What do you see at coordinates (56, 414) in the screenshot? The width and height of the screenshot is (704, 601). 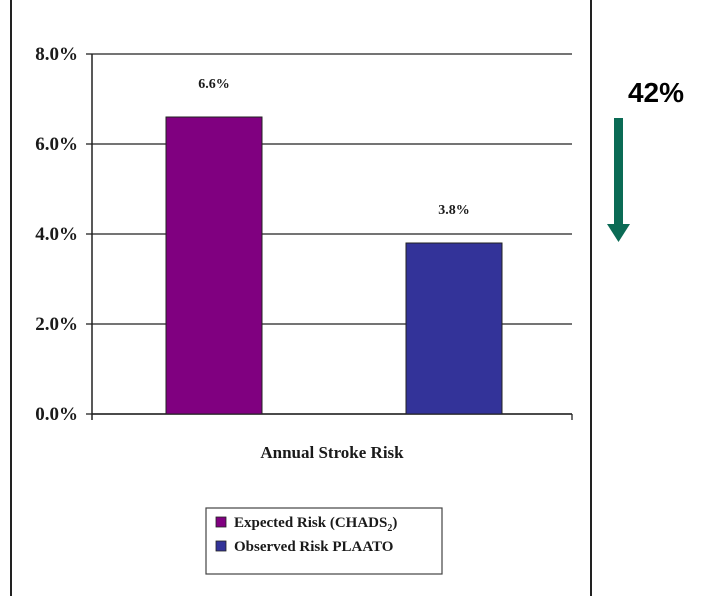 I see `y-tick-label: 0.0%` at bounding box center [56, 414].